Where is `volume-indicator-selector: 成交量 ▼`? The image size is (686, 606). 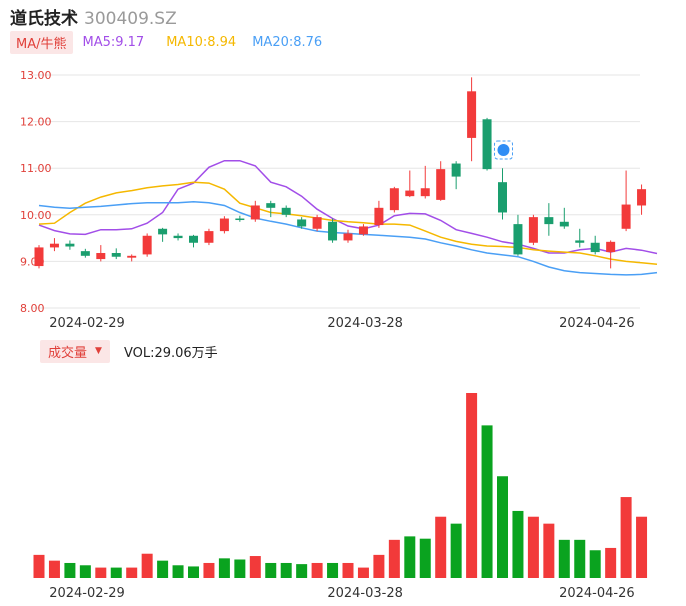
volume-indicator-selector: 成交量 ▼ is located at coordinates (75, 351).